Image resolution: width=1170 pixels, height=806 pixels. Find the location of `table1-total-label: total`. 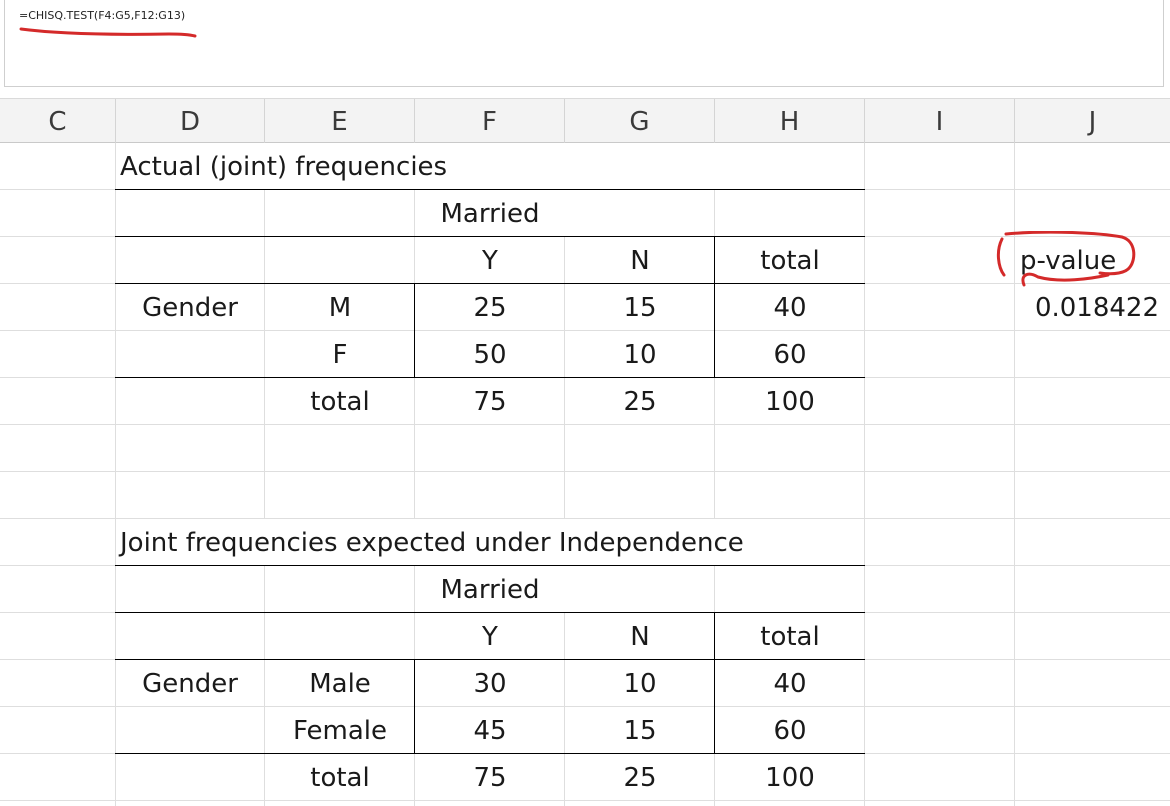

table1-total-label: total is located at coordinates (340, 402).